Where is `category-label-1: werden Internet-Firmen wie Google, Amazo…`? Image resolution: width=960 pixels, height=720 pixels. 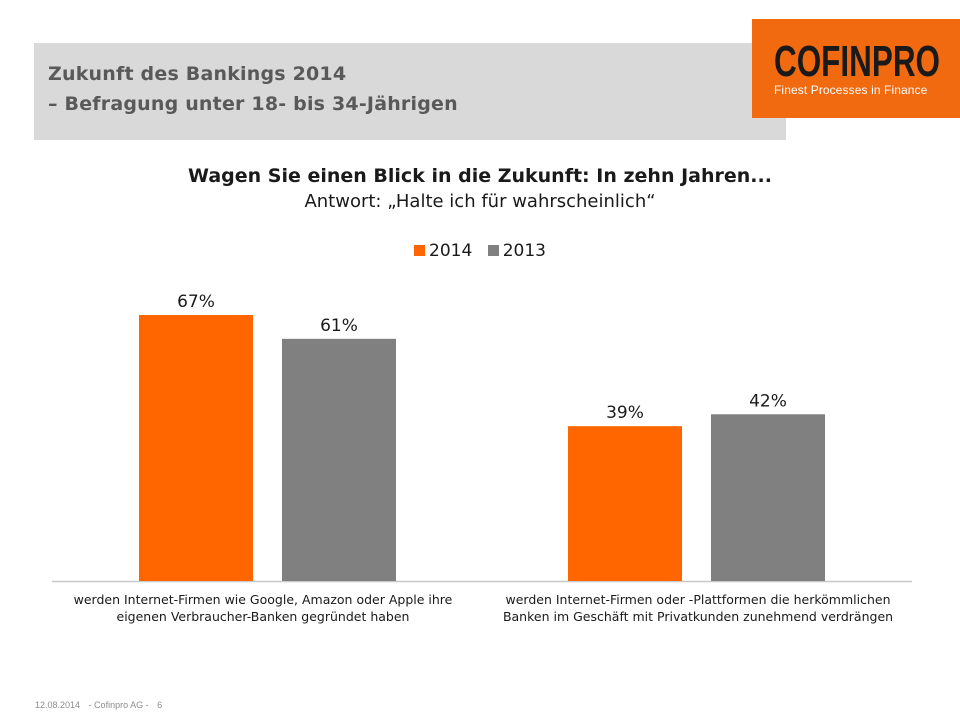 category-label-1: werden Internet-Firmen wie Google, Amazo… is located at coordinates (263, 608).